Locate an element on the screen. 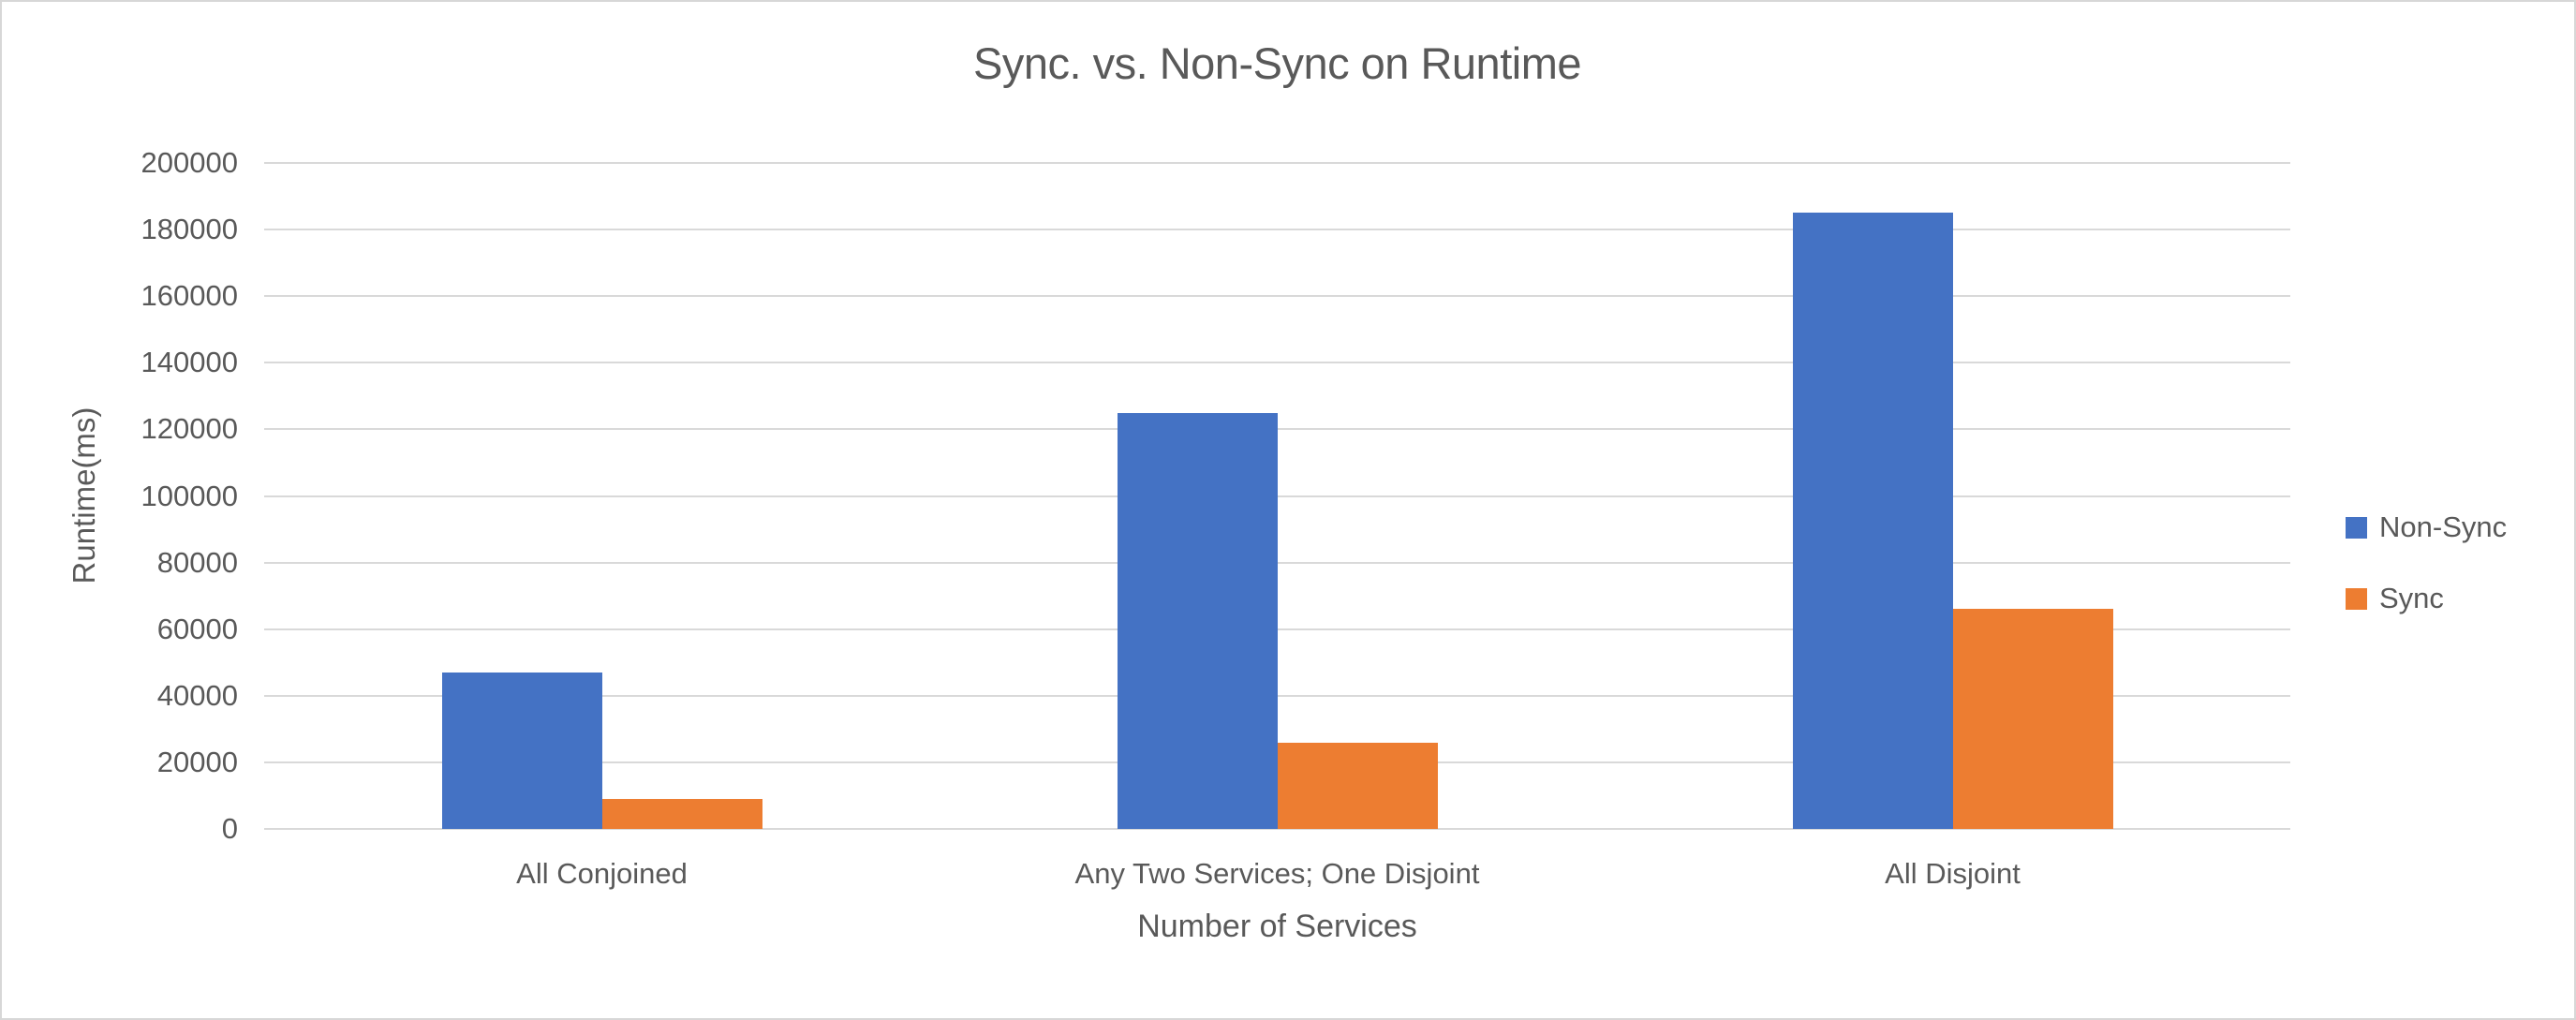 This screenshot has height=1020, width=2576. legend-item-non-sync: Non-Sync is located at coordinates (2427, 526).